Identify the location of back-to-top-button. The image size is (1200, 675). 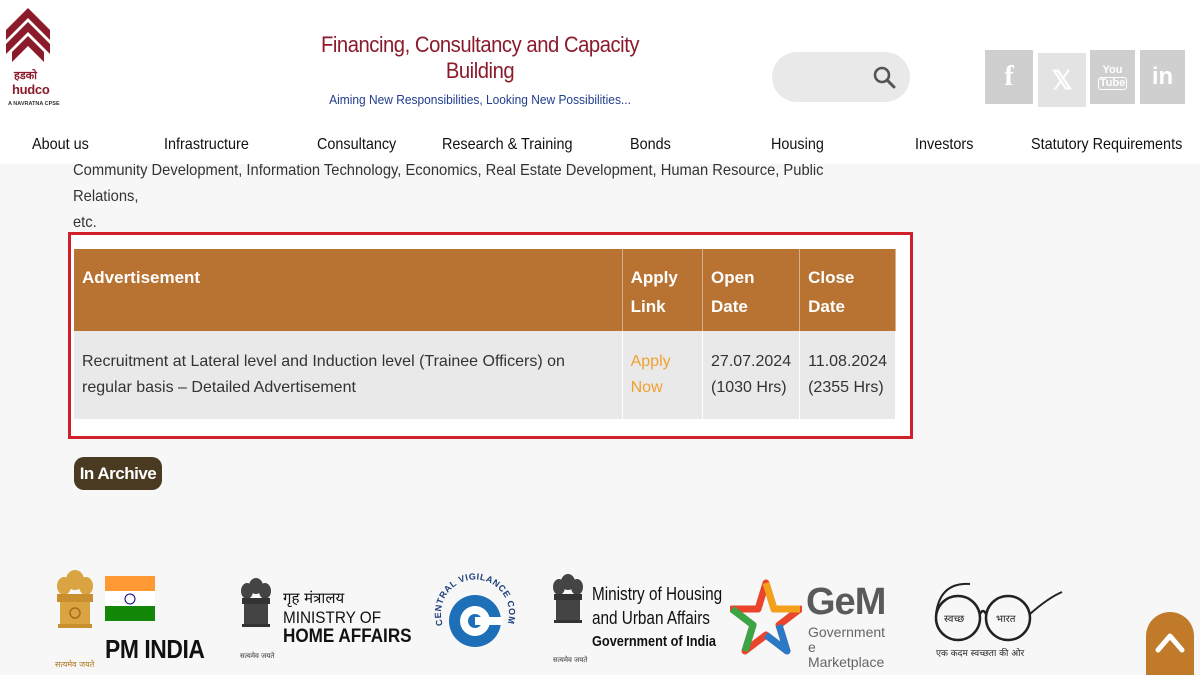
(1170, 643).